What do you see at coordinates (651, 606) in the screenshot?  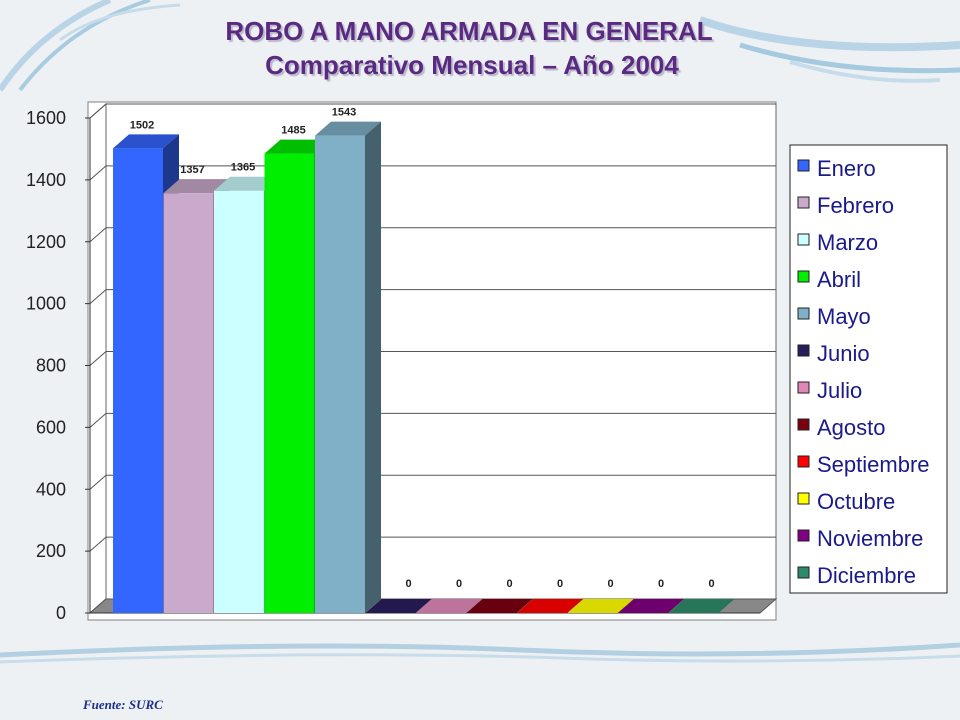 I see `bar-top-noviembre` at bounding box center [651, 606].